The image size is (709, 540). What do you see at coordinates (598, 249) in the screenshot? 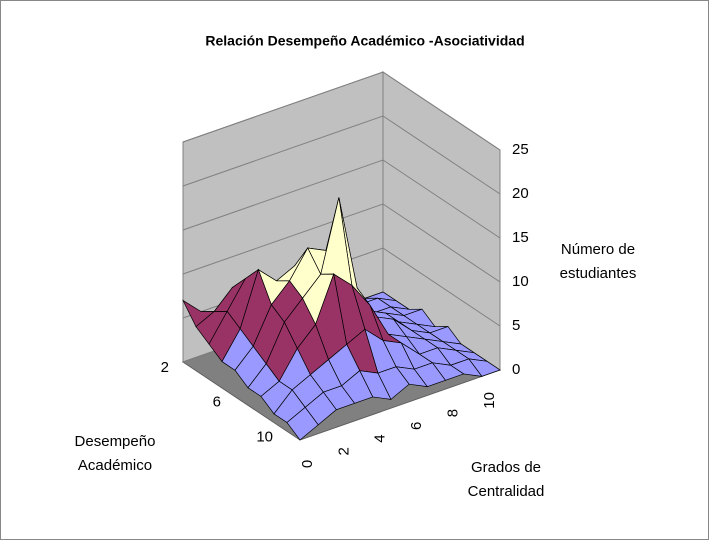
I see `z-axis-title: Número de` at bounding box center [598, 249].